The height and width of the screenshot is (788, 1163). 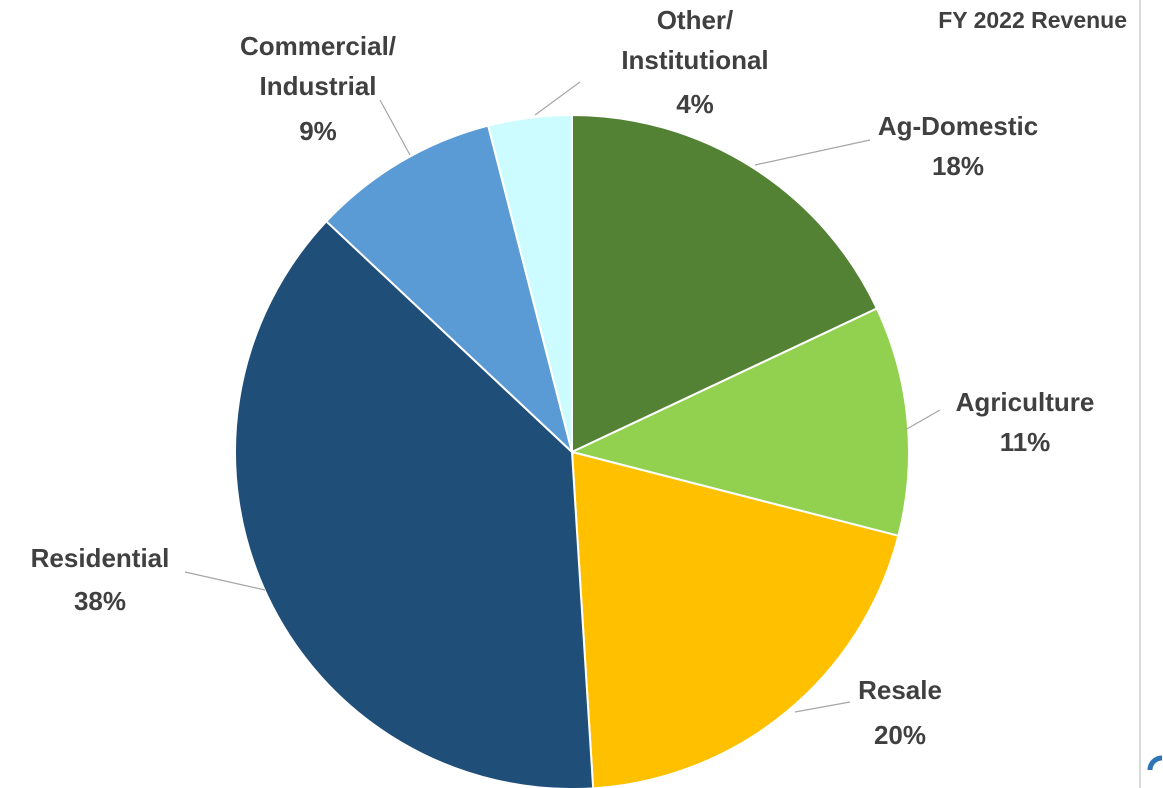 I want to click on value-label: 38%, so click(x=100, y=601).